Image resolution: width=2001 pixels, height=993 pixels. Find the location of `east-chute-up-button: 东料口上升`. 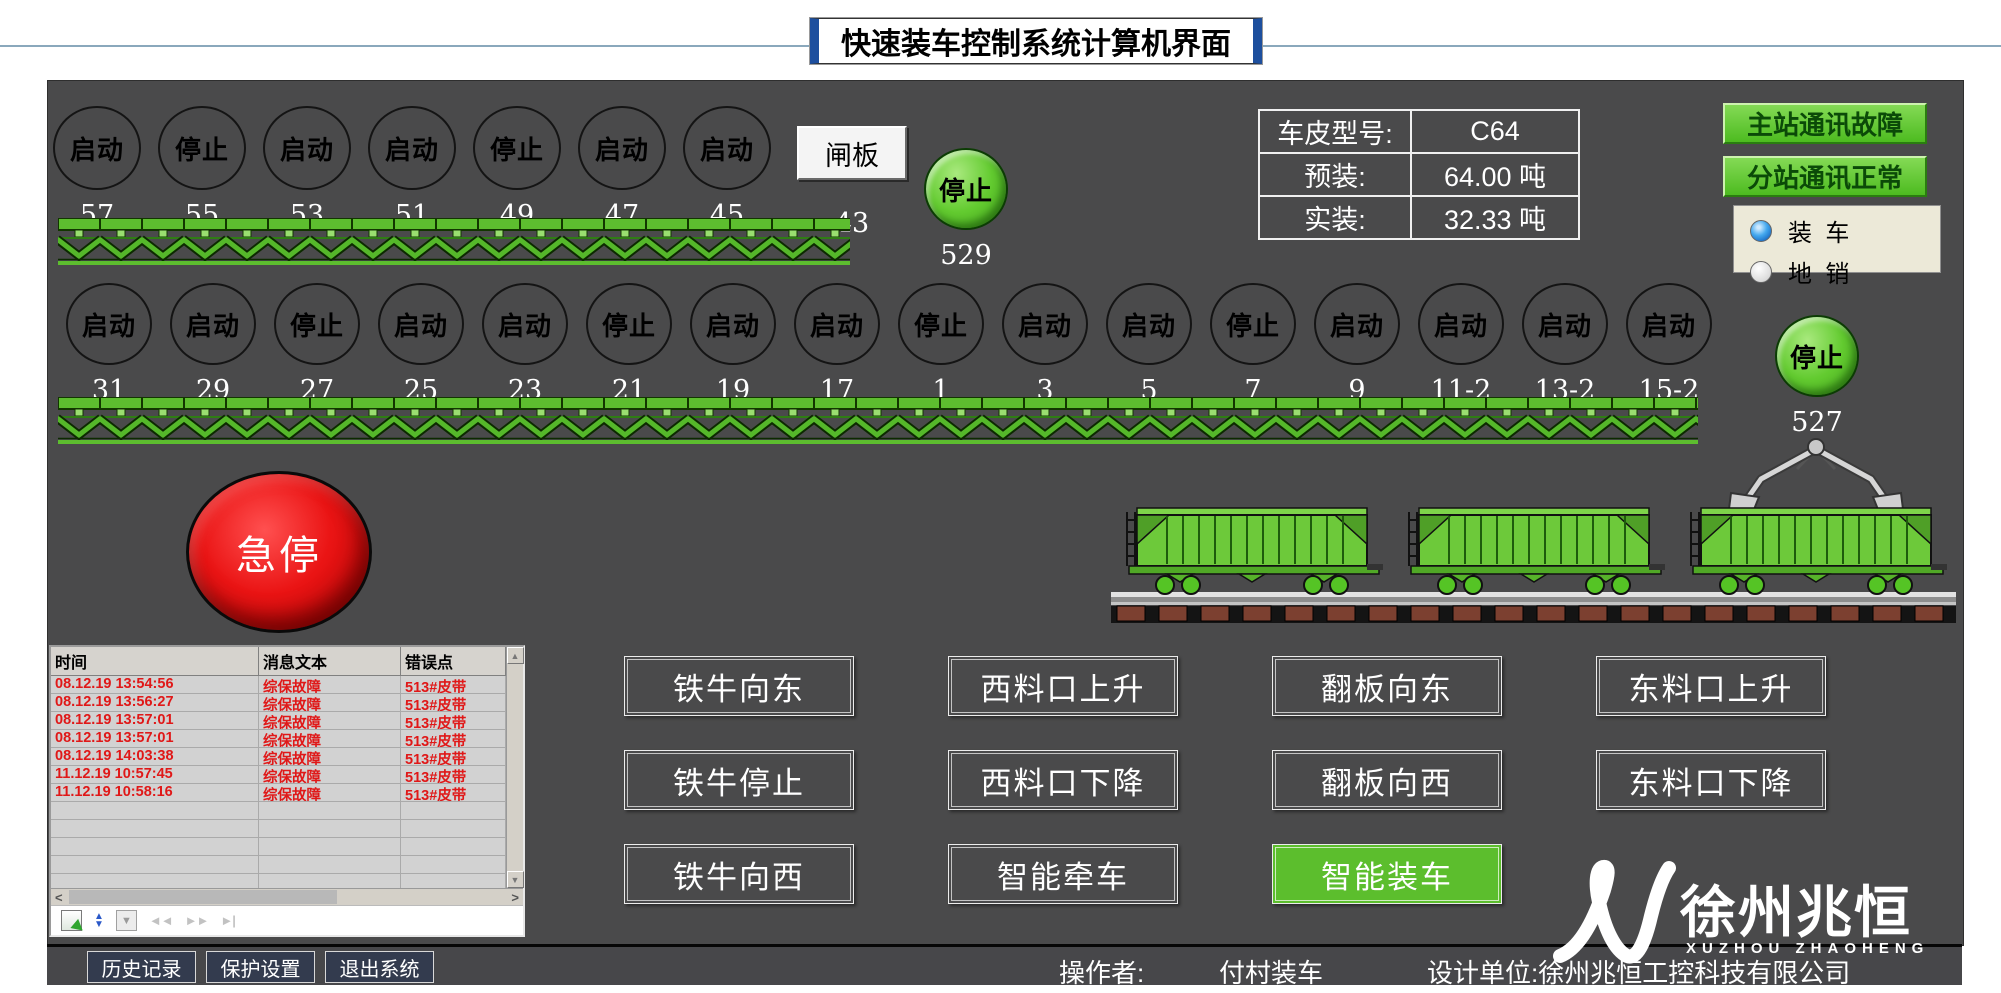

east-chute-up-button: 东料口上升 is located at coordinates (1711, 686).